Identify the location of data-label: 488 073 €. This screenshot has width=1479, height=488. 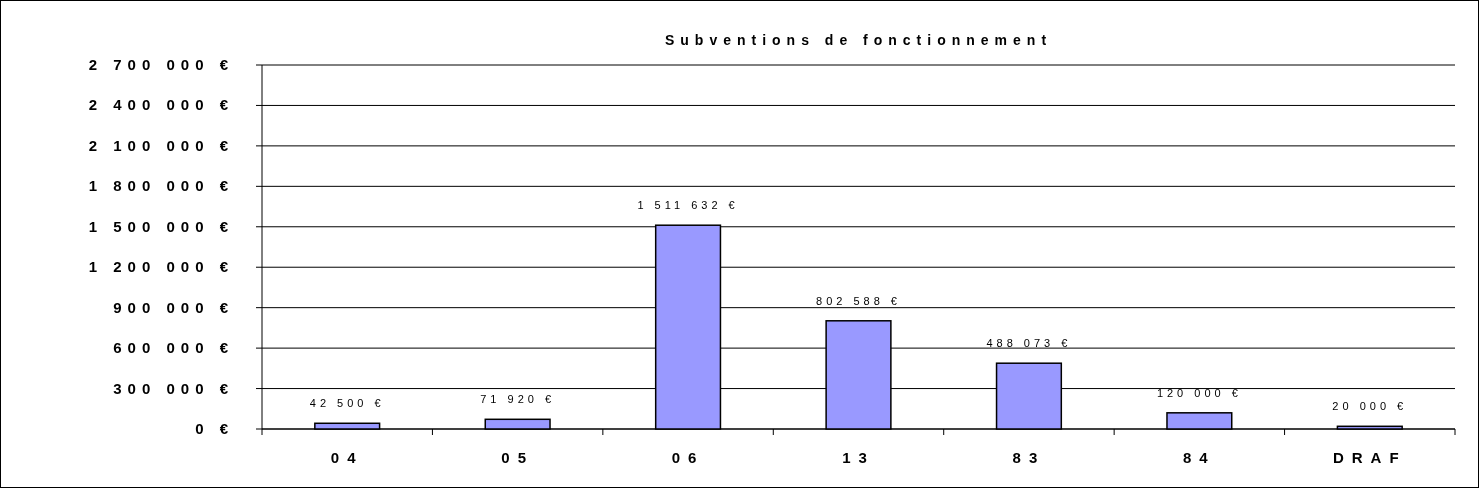
(1029, 343).